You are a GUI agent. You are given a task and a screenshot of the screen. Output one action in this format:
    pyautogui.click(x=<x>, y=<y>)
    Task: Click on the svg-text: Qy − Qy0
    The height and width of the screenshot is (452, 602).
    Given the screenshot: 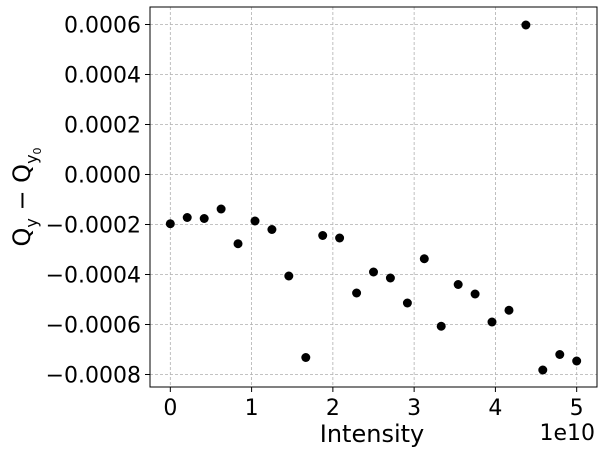 What is the action you would take?
    pyautogui.click(x=26, y=196)
    